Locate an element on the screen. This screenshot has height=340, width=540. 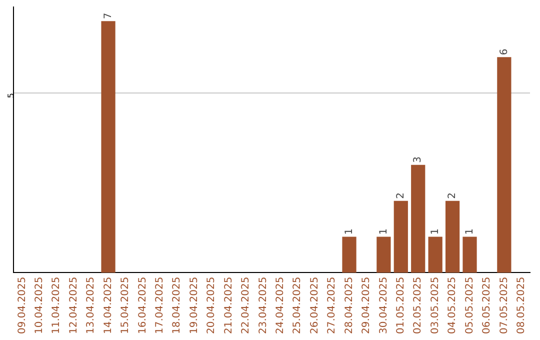
x-tick-label: 21.04.2025 is located at coordinates (228, 305).